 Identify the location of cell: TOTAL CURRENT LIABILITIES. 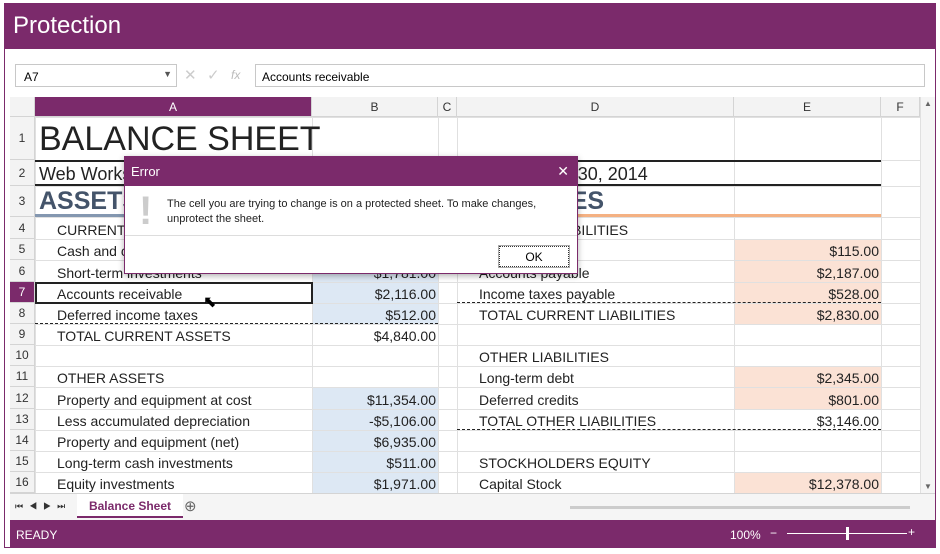
(577, 315).